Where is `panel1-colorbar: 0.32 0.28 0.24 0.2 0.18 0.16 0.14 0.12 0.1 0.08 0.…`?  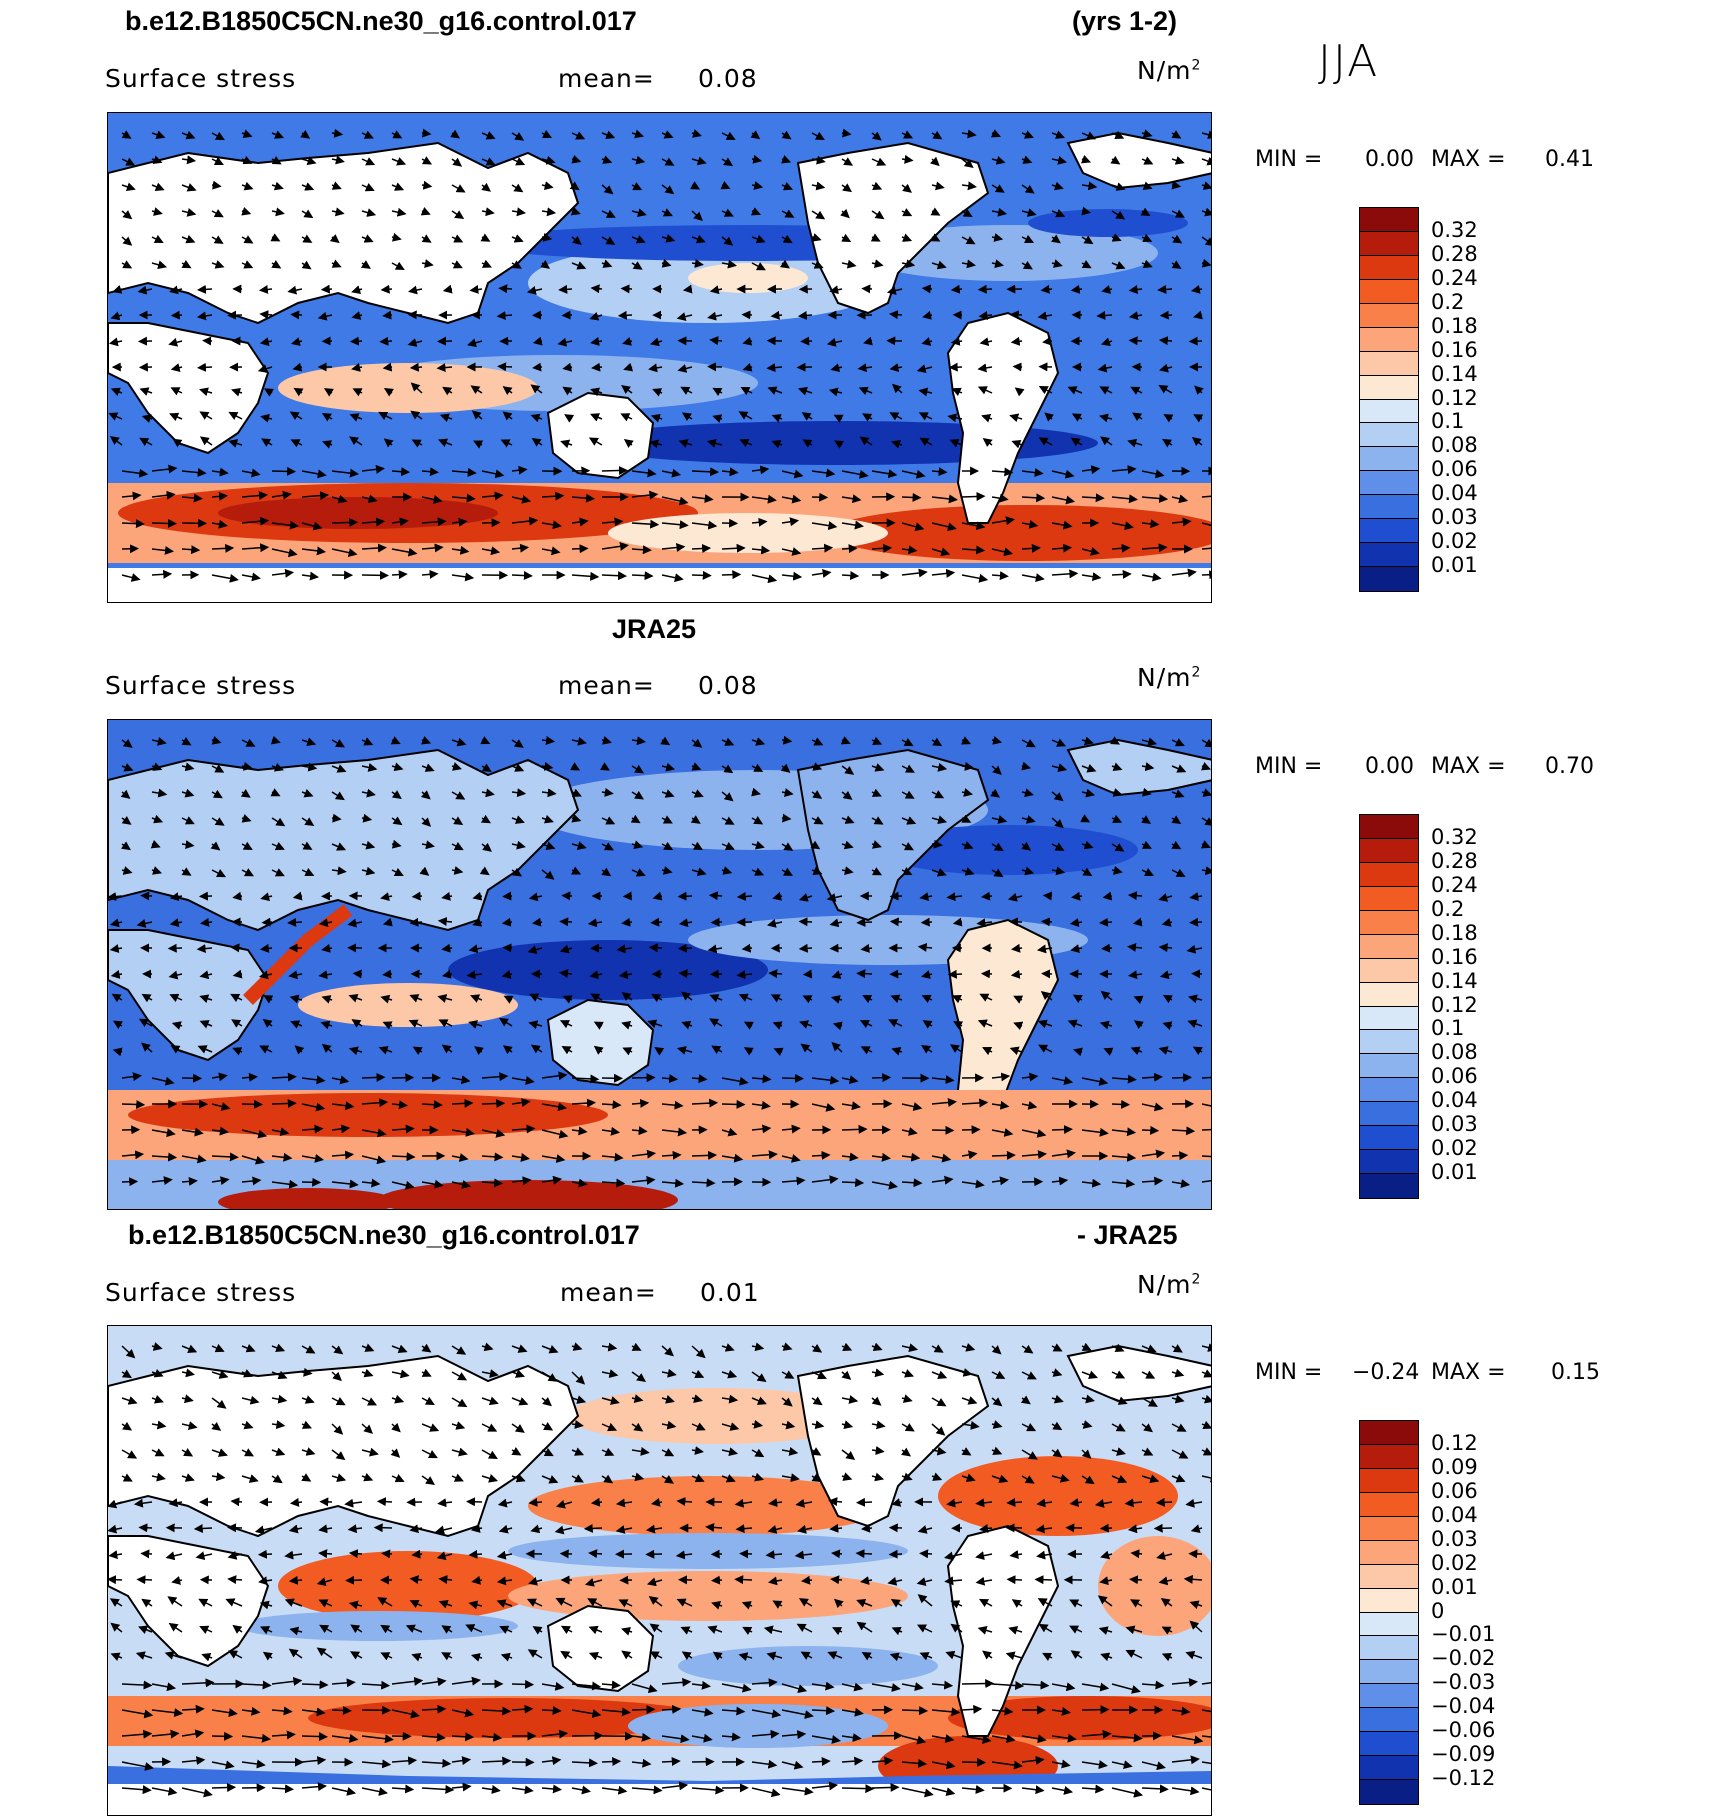
panel1-colorbar: 0.32 0.28 0.24 0.2 0.18 0.16 0.14 0.12 0.1 0.08 0.… is located at coordinates (1418, 399).